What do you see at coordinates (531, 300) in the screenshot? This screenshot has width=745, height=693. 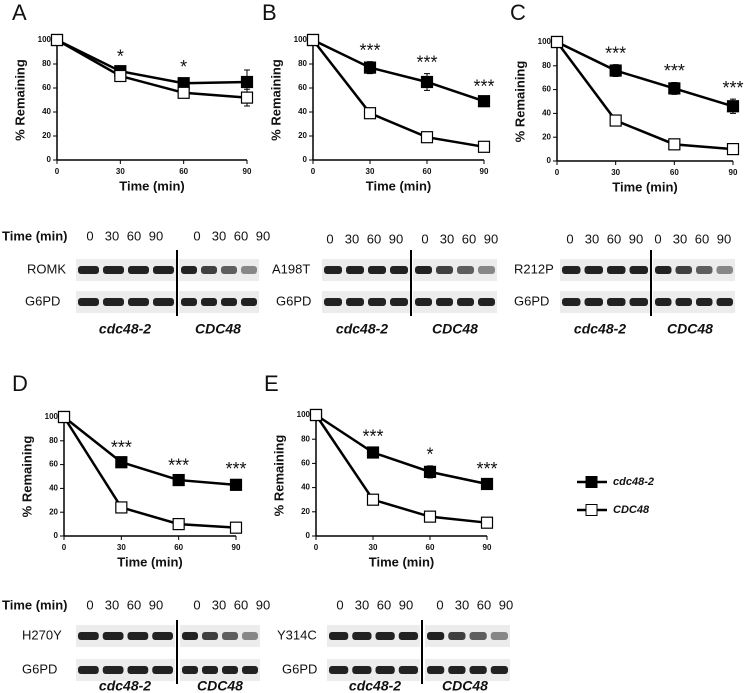 I see `protein-label: G6PD` at bounding box center [531, 300].